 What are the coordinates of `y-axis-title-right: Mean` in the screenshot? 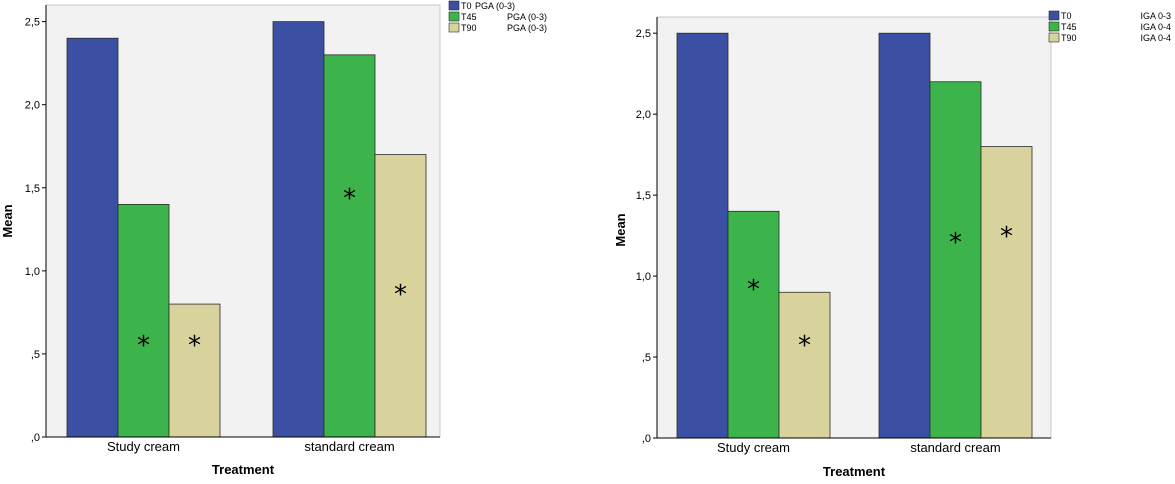 It's located at (620, 229).